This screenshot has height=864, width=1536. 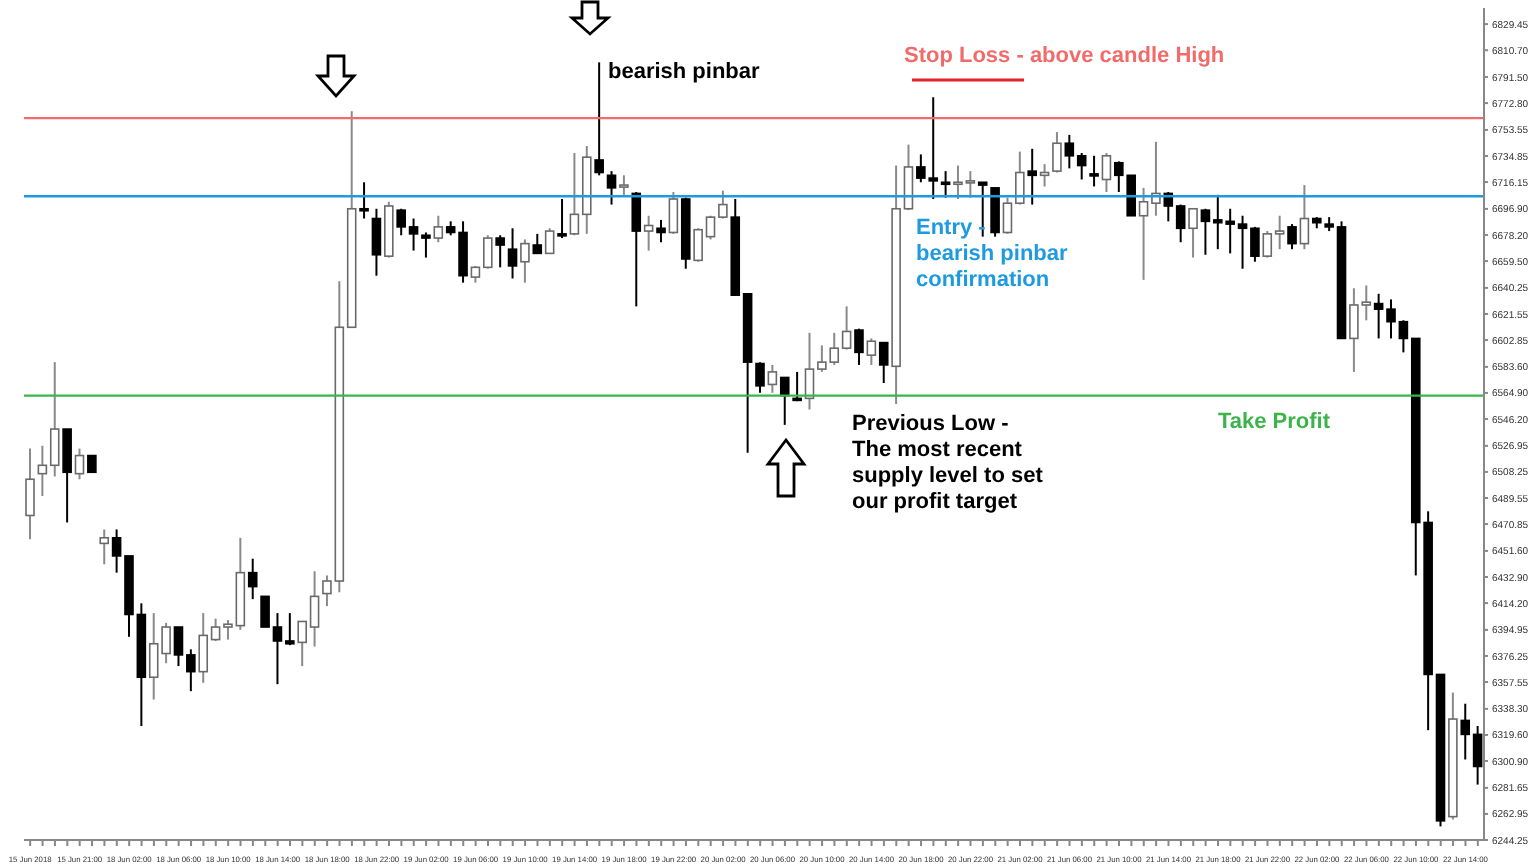 What do you see at coordinates (1064, 57) in the screenshot?
I see `ref-line-label: Stop Loss - above candle High` at bounding box center [1064, 57].